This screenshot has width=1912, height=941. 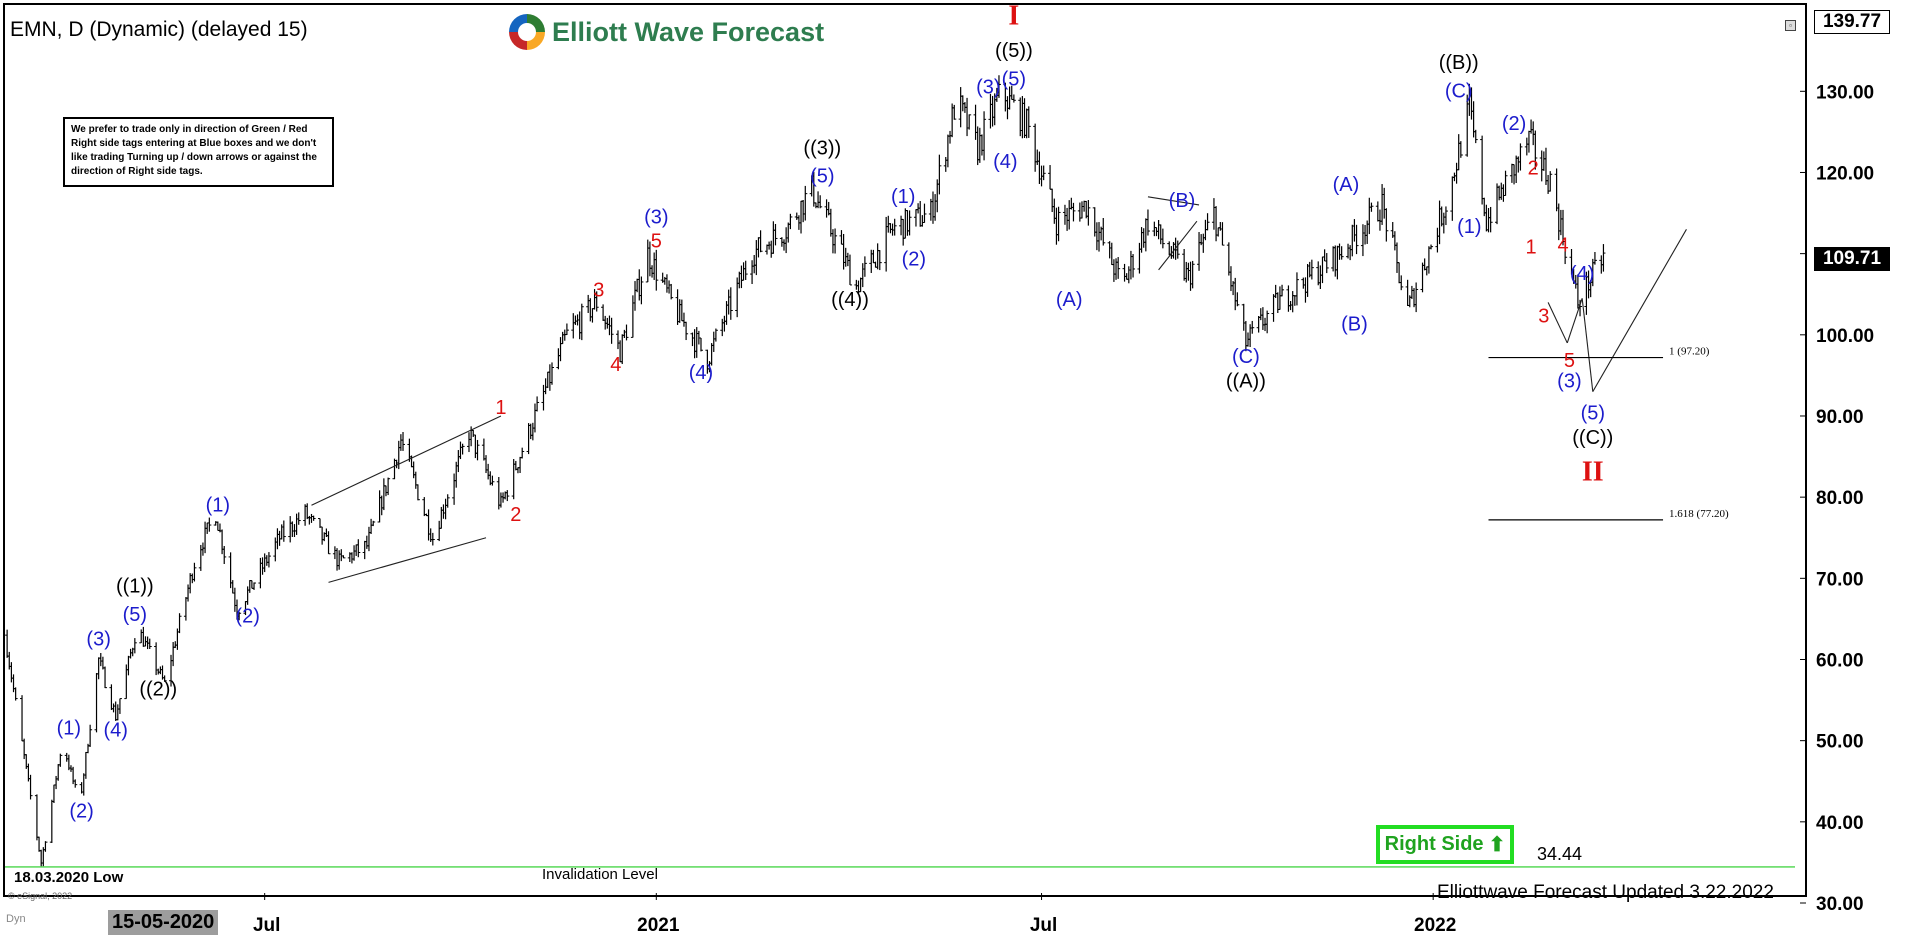 I want to click on arrow-up-icon: ⬆, so click(x=1497, y=845).